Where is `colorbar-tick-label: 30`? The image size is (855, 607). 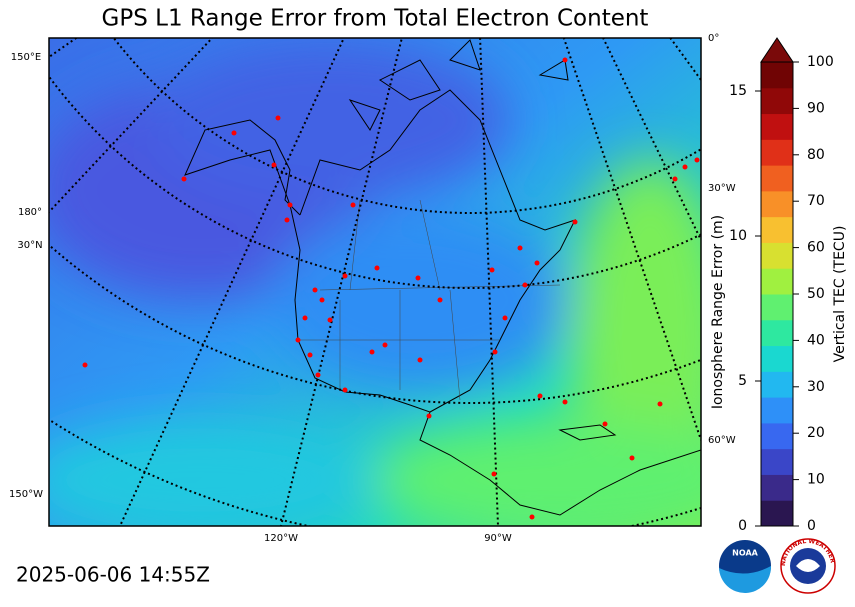
colorbar-tick-label: 30 is located at coordinates (816, 387).